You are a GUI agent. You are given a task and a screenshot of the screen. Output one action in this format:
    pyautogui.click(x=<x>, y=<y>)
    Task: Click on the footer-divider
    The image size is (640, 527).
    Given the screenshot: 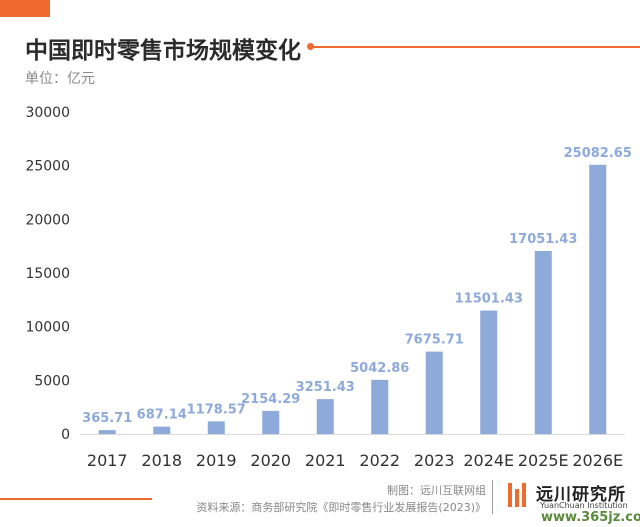 What is the action you would take?
    pyautogui.click(x=492, y=497)
    